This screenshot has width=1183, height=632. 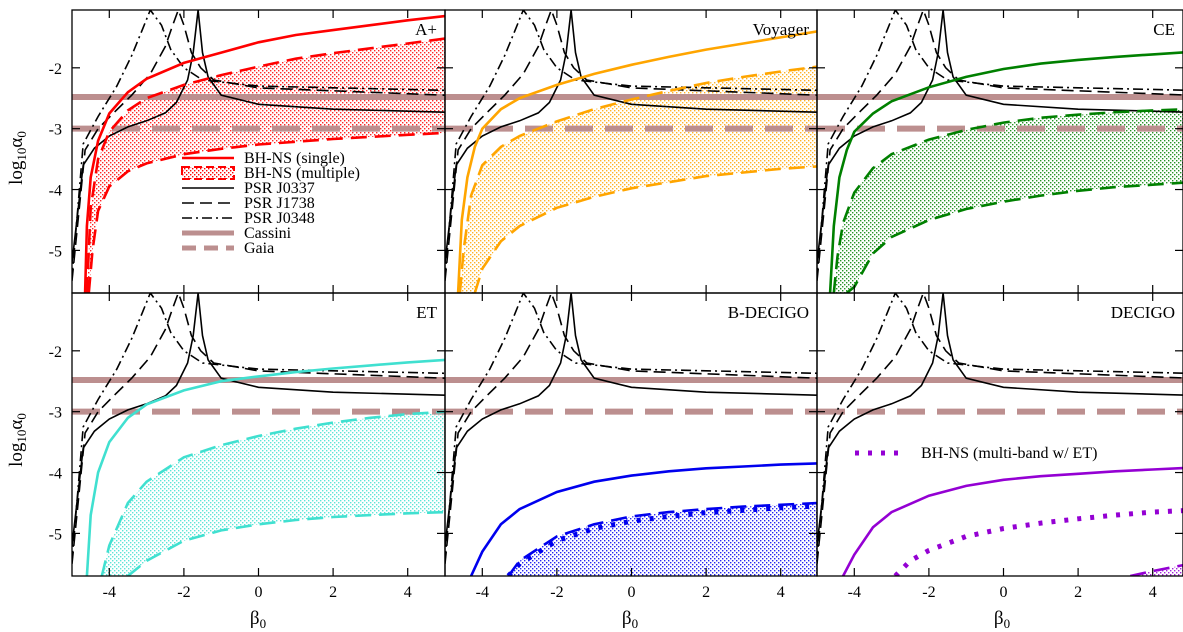 I want to click on legend-swatch, so click(x=208, y=173).